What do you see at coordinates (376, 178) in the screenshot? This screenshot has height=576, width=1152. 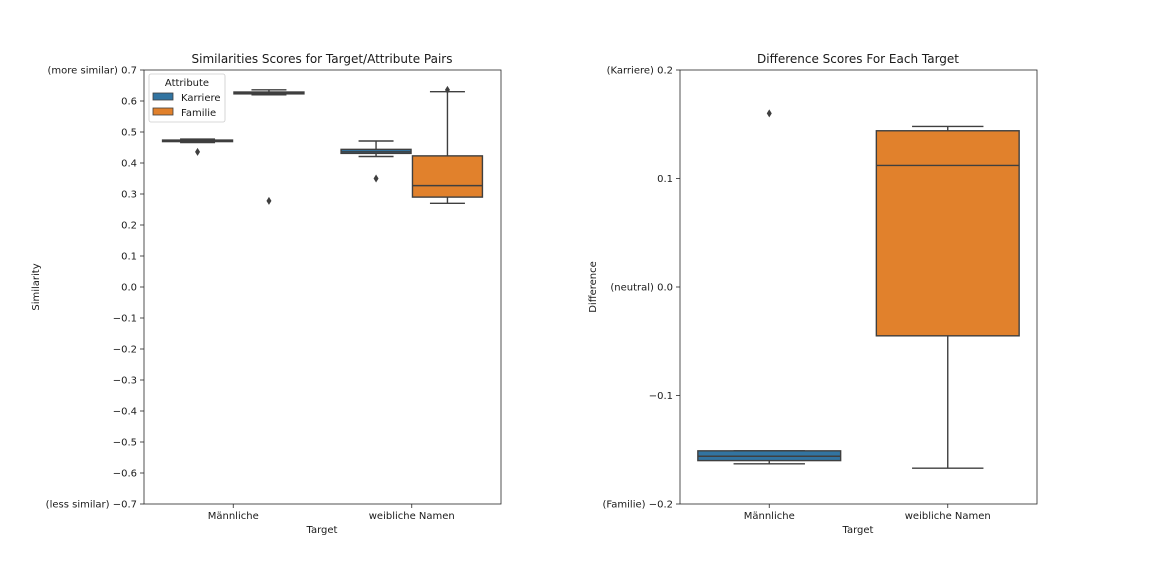 I see `box-karriere-weibliche-namen-outlier` at bounding box center [376, 178].